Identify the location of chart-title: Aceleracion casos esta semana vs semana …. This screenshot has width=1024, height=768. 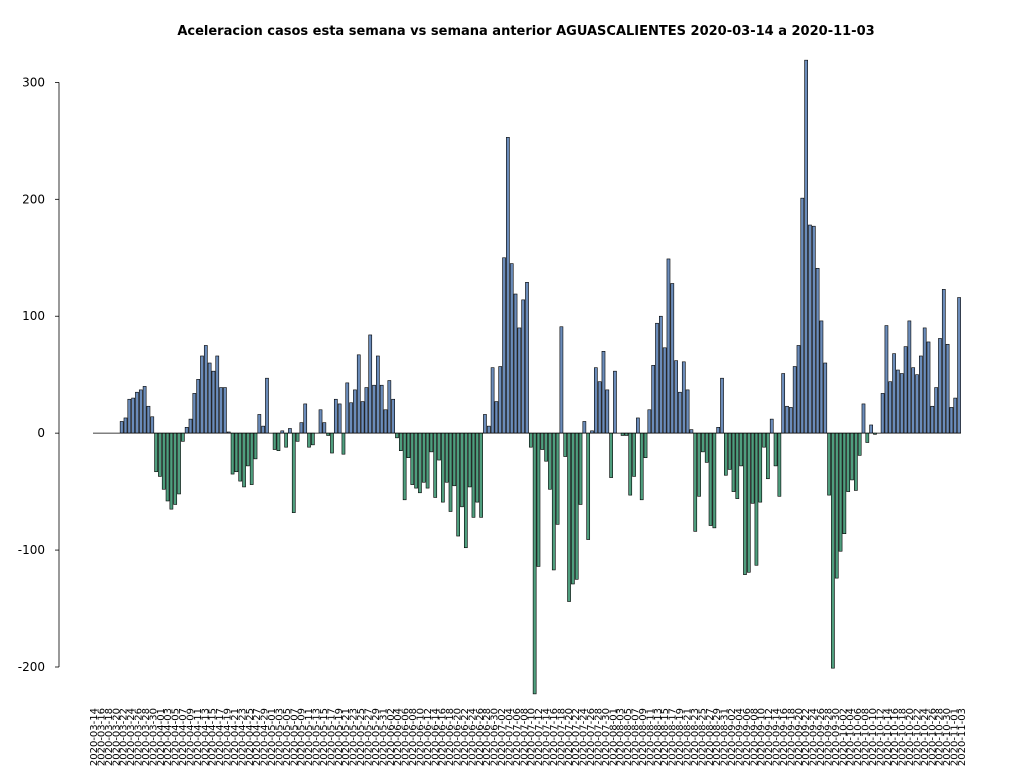
(525, 31).